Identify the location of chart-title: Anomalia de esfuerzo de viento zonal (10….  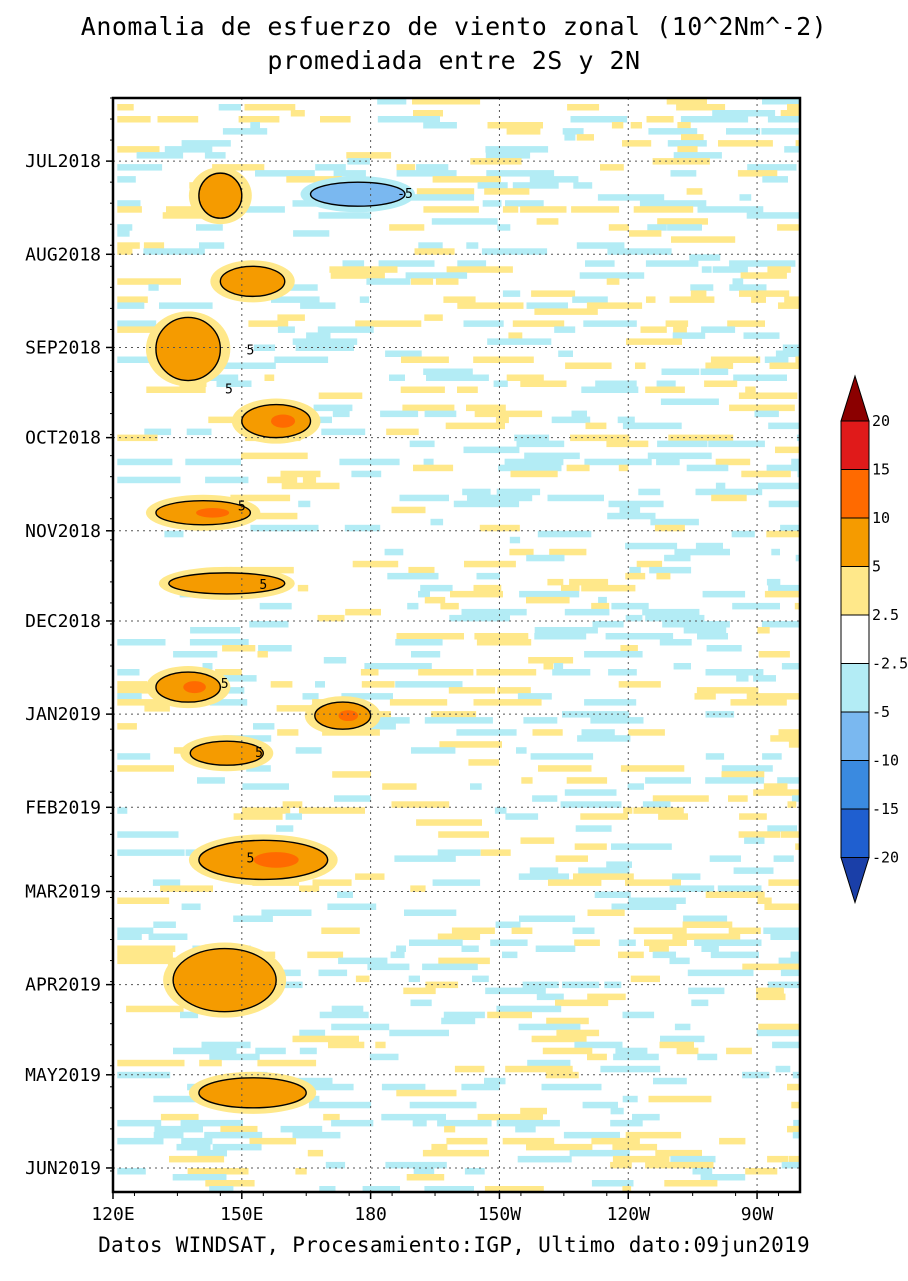
(454, 26).